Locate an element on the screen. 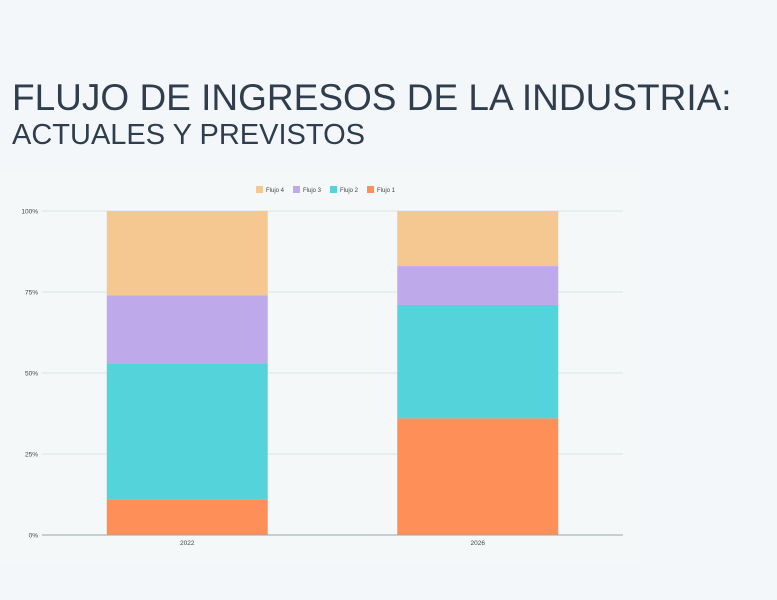  y-tick-label: 0% is located at coordinates (34, 536).